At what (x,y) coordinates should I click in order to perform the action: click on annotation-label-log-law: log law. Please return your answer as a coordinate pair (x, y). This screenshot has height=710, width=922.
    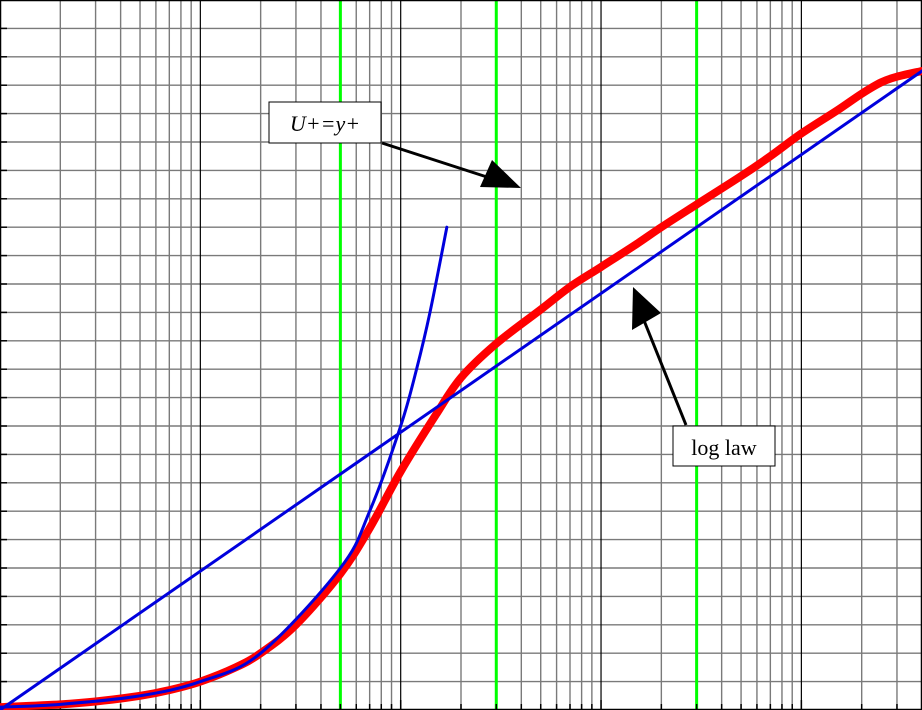
    Looking at the image, I should click on (723, 447).